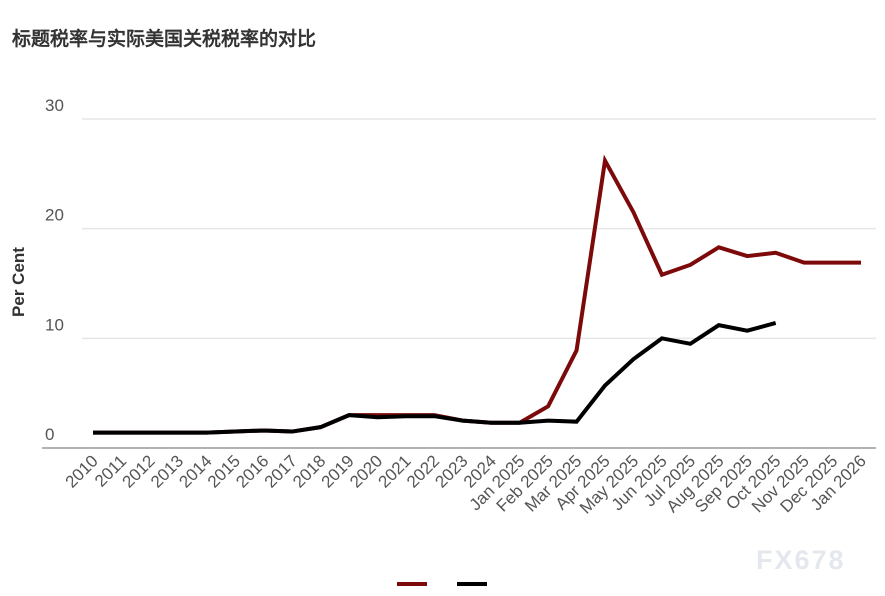  What do you see at coordinates (54, 215) in the screenshot?
I see `y-tick-label: 20` at bounding box center [54, 215].